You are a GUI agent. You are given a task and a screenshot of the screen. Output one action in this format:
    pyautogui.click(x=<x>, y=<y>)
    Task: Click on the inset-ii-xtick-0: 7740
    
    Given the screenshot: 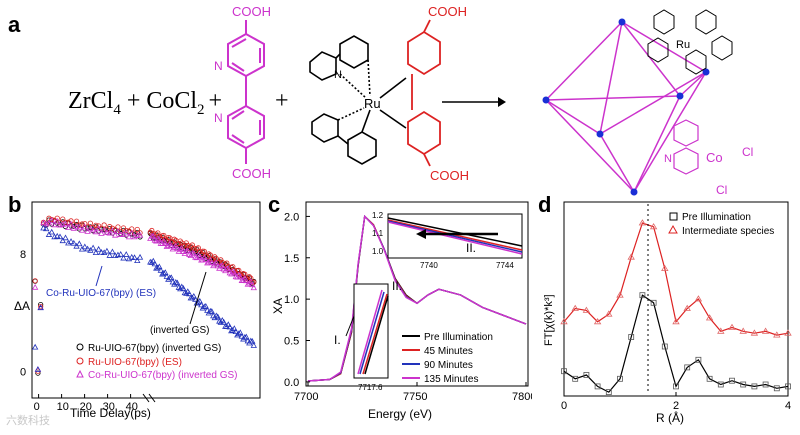 What is the action you would take?
    pyautogui.click(x=429, y=265)
    